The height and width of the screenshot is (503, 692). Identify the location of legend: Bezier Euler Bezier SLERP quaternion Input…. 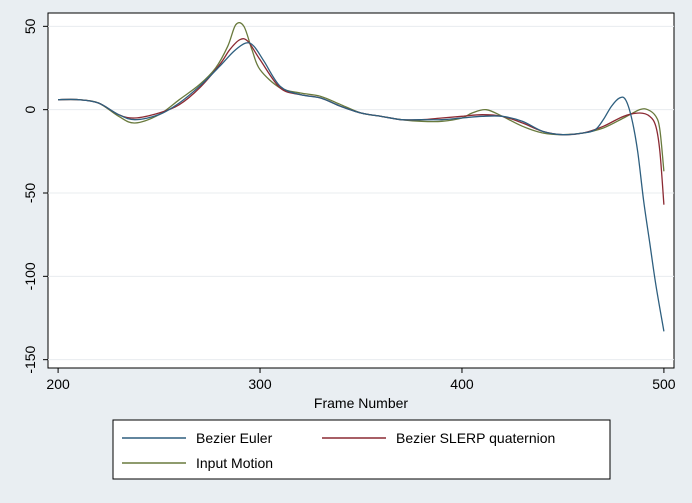
(361, 449).